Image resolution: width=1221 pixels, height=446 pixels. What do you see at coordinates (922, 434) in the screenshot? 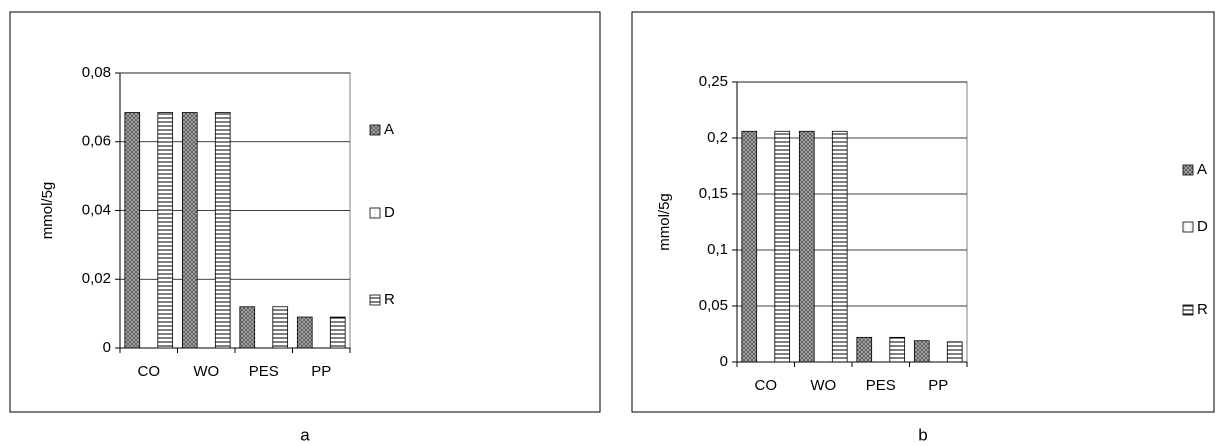
I see `caption: b` at bounding box center [922, 434].